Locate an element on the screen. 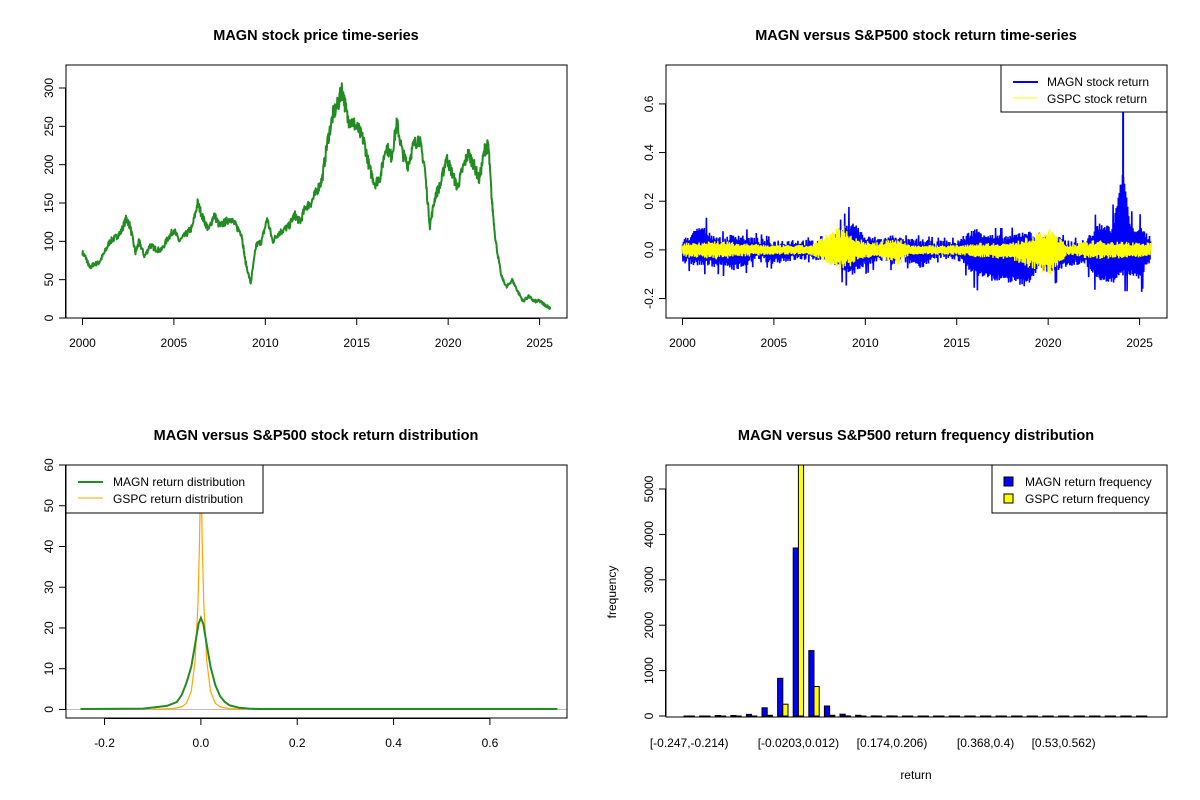 The width and height of the screenshot is (1200, 800). distribution-y-tick-label: 0 is located at coordinates (49, 709).